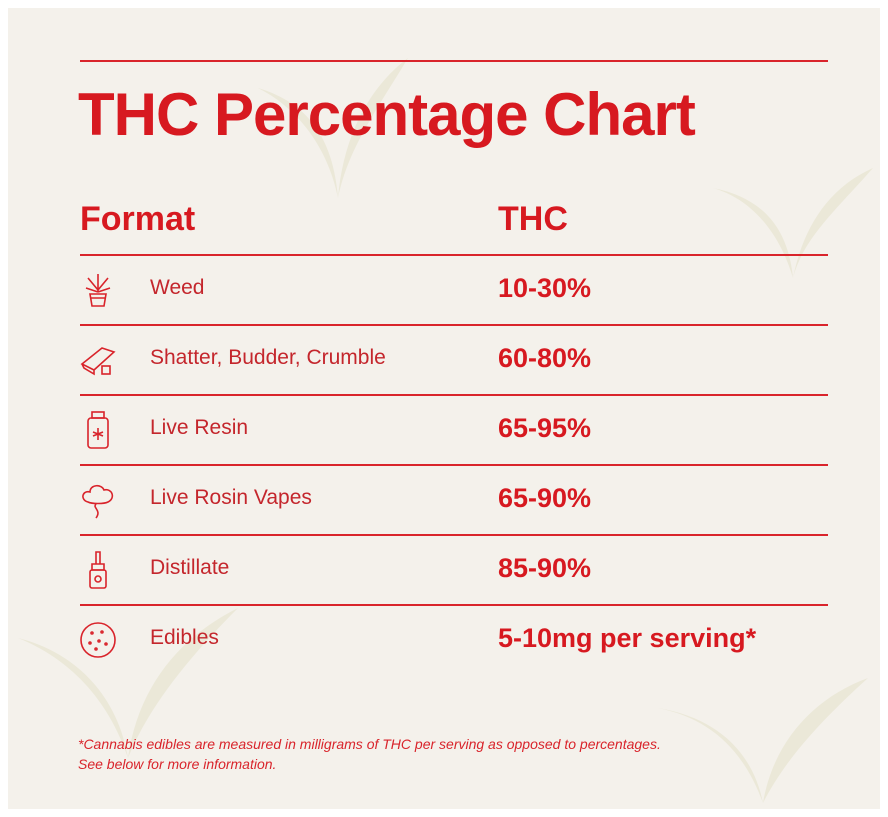 The height and width of the screenshot is (817, 888). Describe the element at coordinates (199, 427) in the screenshot. I see `format-cell: Live Resin` at that location.